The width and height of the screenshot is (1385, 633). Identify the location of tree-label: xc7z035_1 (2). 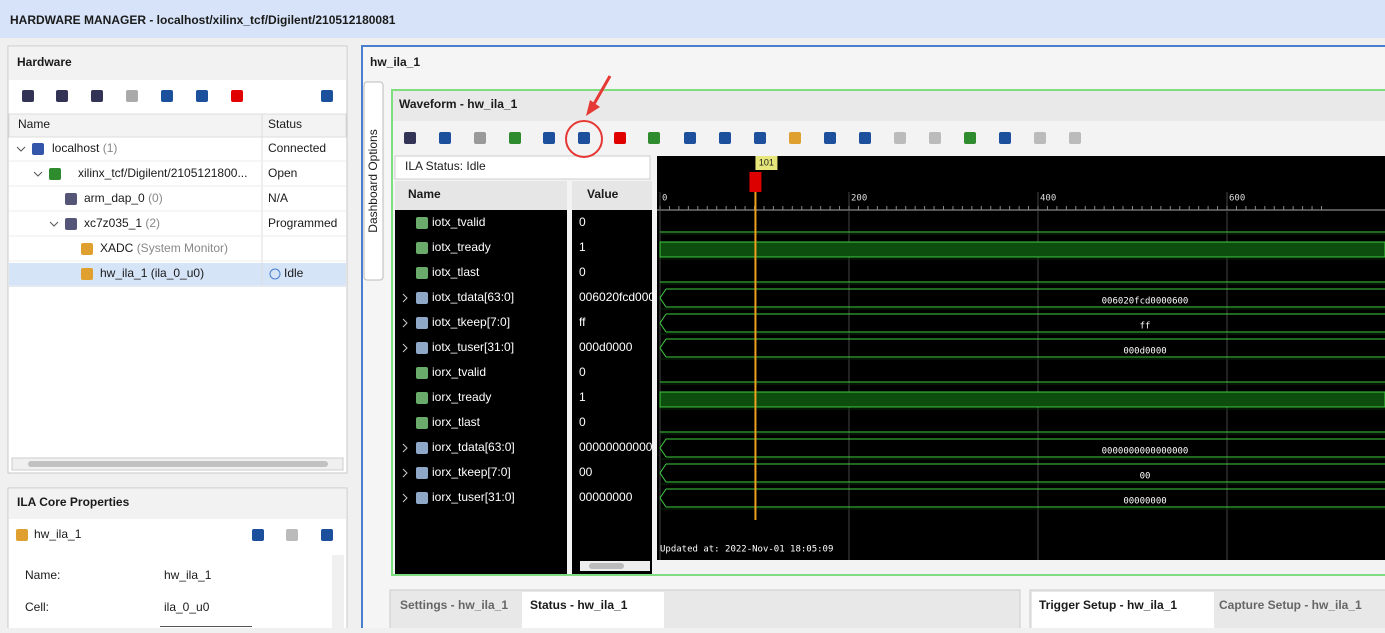
(122, 223).